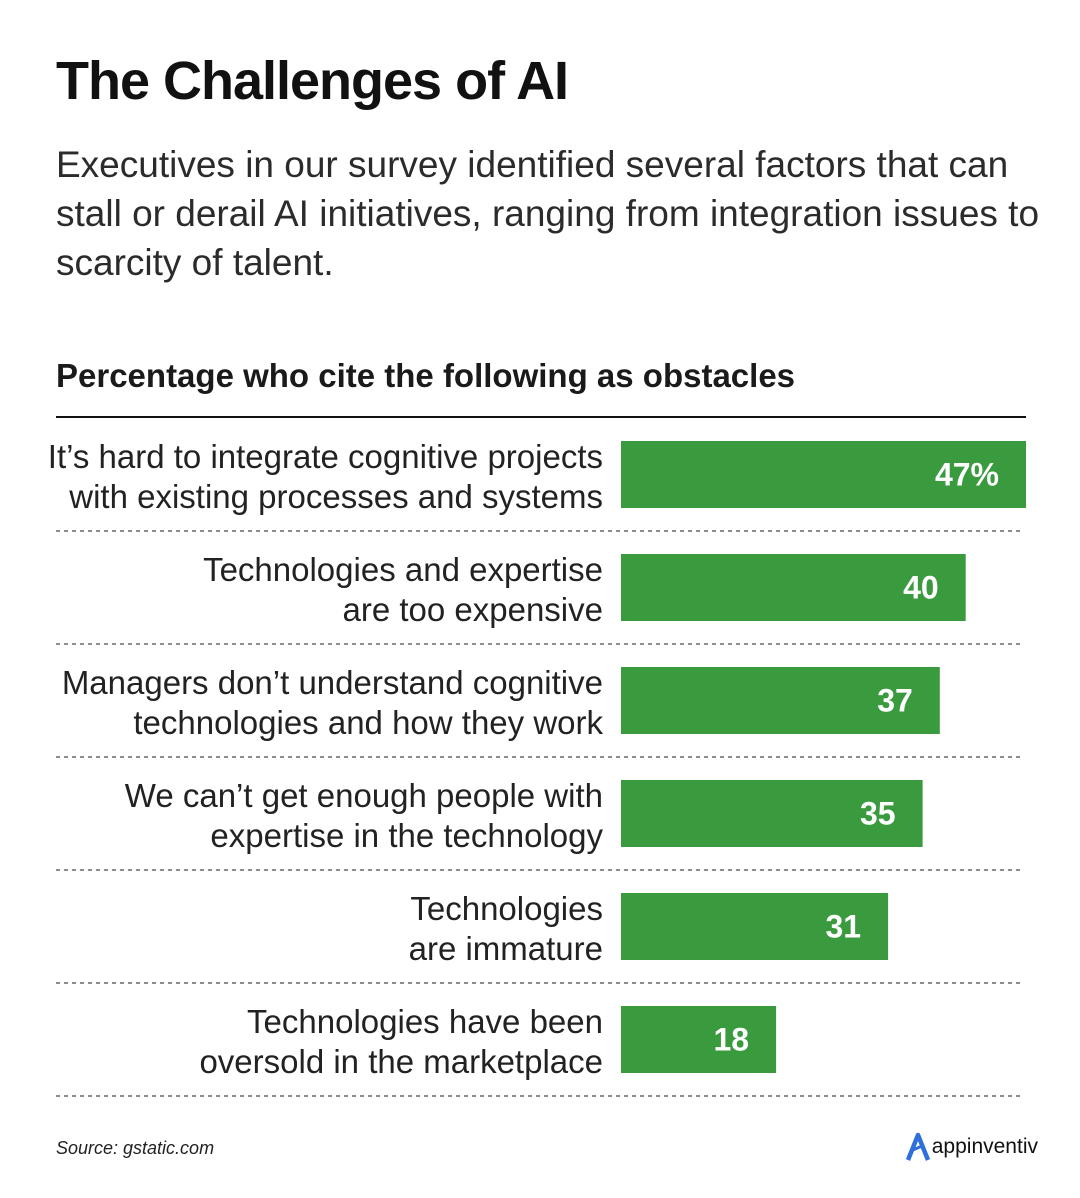 The image size is (1080, 1198). Describe the element at coordinates (403, 569) in the screenshot. I see `category-label-2-line-1: Technologies and expertise` at that location.